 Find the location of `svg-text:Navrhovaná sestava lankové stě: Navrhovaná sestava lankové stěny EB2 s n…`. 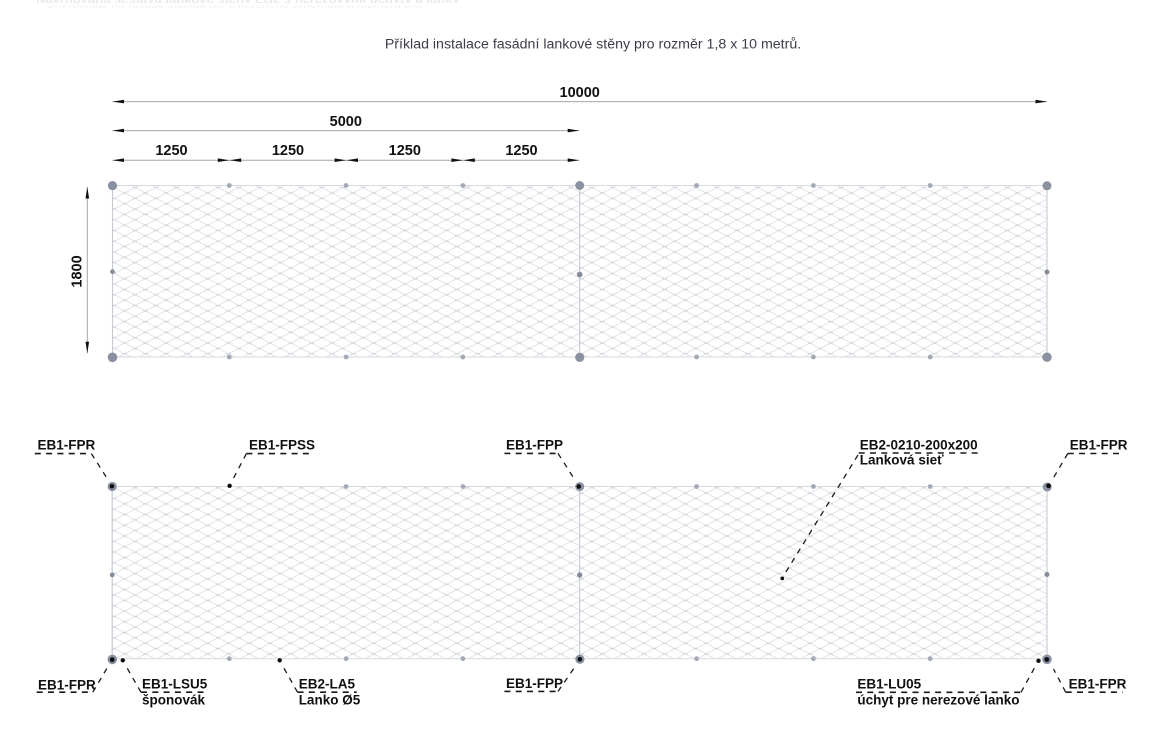

svg-text:Navrhovaná sestava lankové stě: Navrhovaná sestava lankové stěny EB2 s n… is located at coordinates (248, 3).